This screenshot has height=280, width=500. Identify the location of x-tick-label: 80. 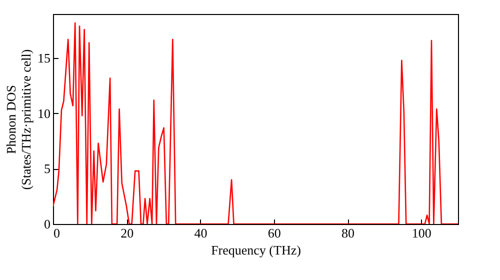
(348, 233).